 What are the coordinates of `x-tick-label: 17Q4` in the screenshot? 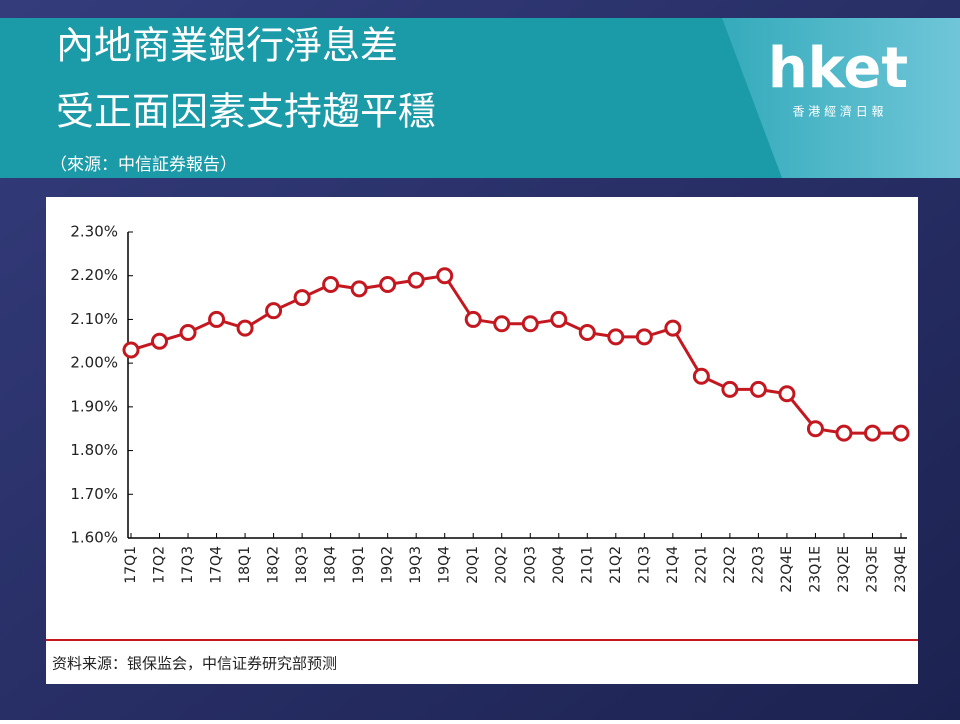 It's located at (217, 565).